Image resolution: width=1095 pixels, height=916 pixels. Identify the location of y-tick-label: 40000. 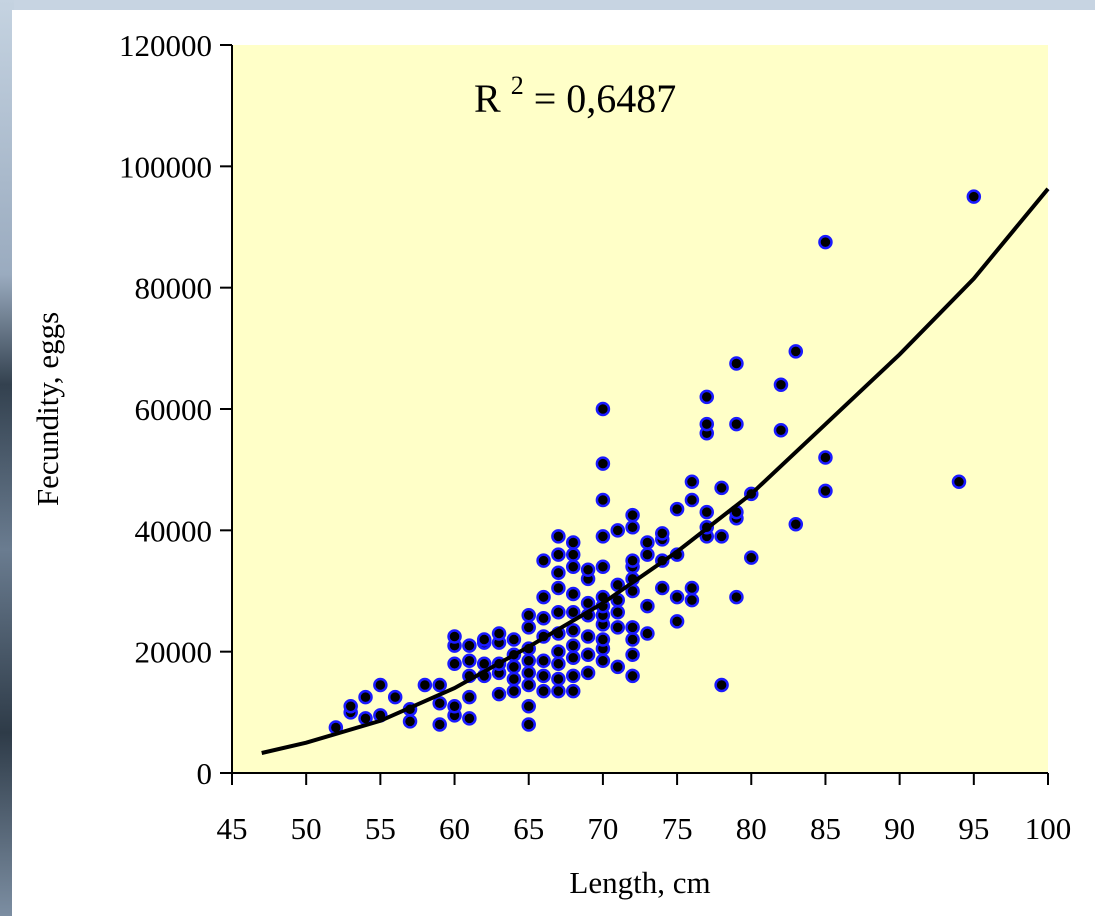
(174, 530).